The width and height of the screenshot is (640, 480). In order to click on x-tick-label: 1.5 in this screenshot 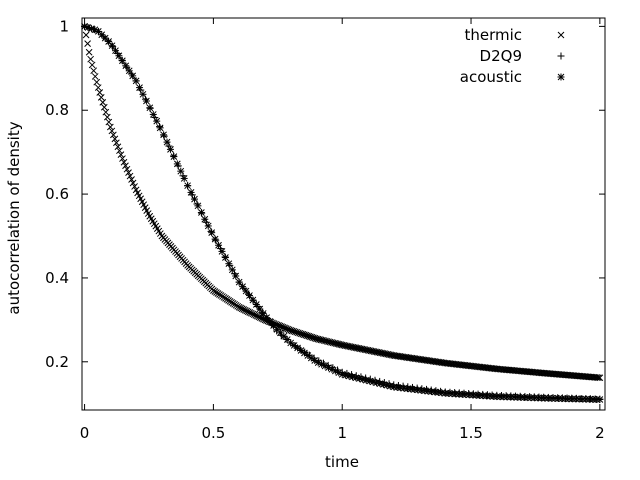, I will do `click(471, 433)`.